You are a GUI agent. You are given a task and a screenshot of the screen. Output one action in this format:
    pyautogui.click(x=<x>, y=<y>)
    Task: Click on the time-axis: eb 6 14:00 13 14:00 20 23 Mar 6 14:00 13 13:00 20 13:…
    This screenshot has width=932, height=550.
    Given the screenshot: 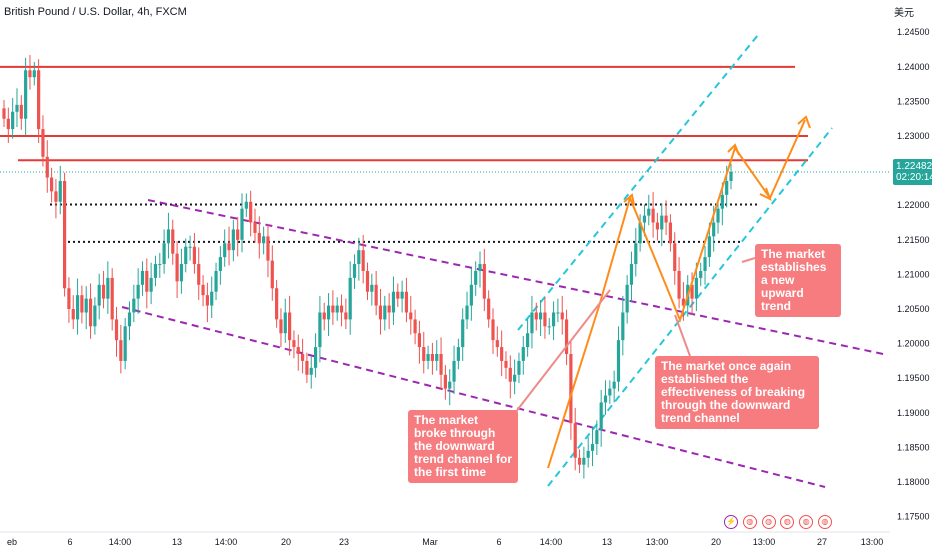 What is the action you would take?
    pyautogui.click(x=445, y=539)
    